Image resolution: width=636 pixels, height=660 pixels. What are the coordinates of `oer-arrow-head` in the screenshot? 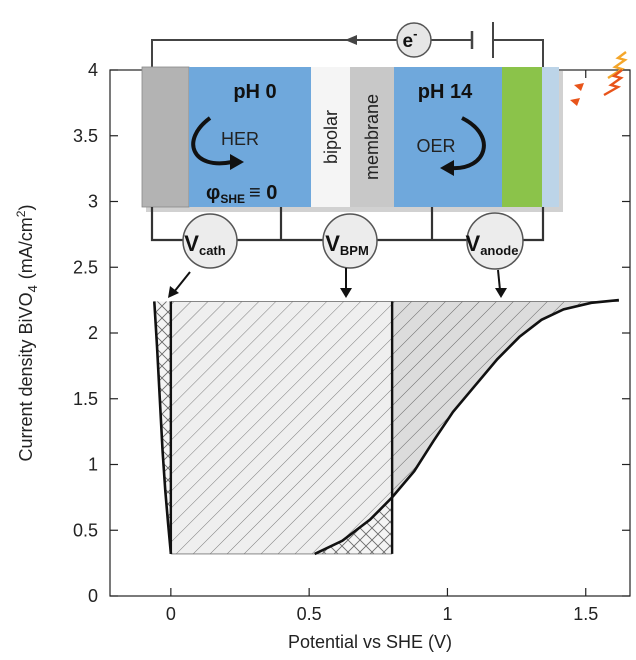 It's located at (447, 168).